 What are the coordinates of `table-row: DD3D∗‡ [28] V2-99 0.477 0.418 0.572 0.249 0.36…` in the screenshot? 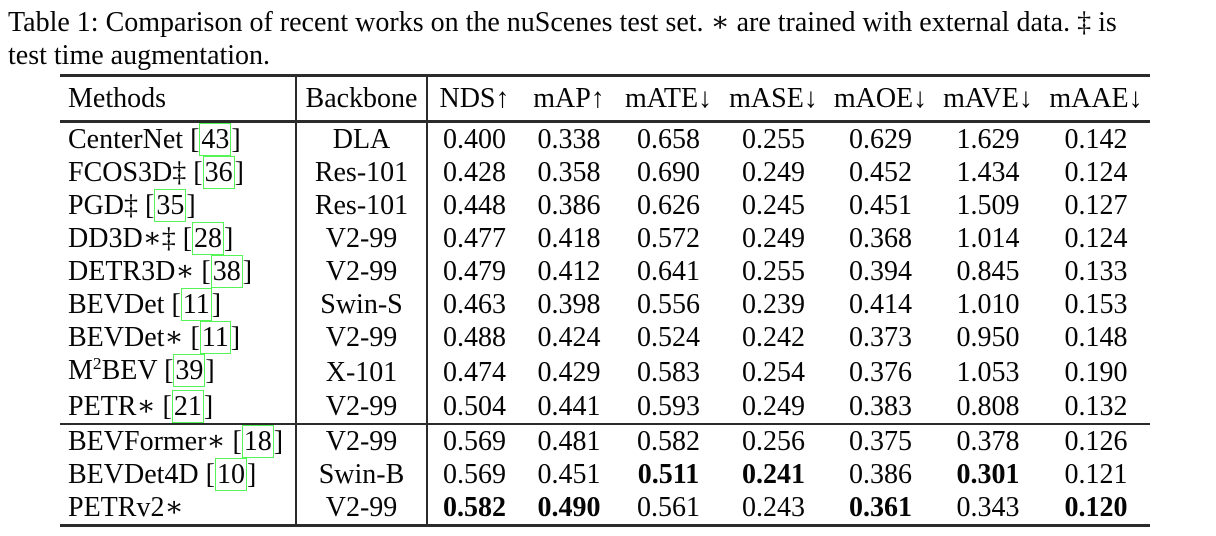 It's located at (605, 238).